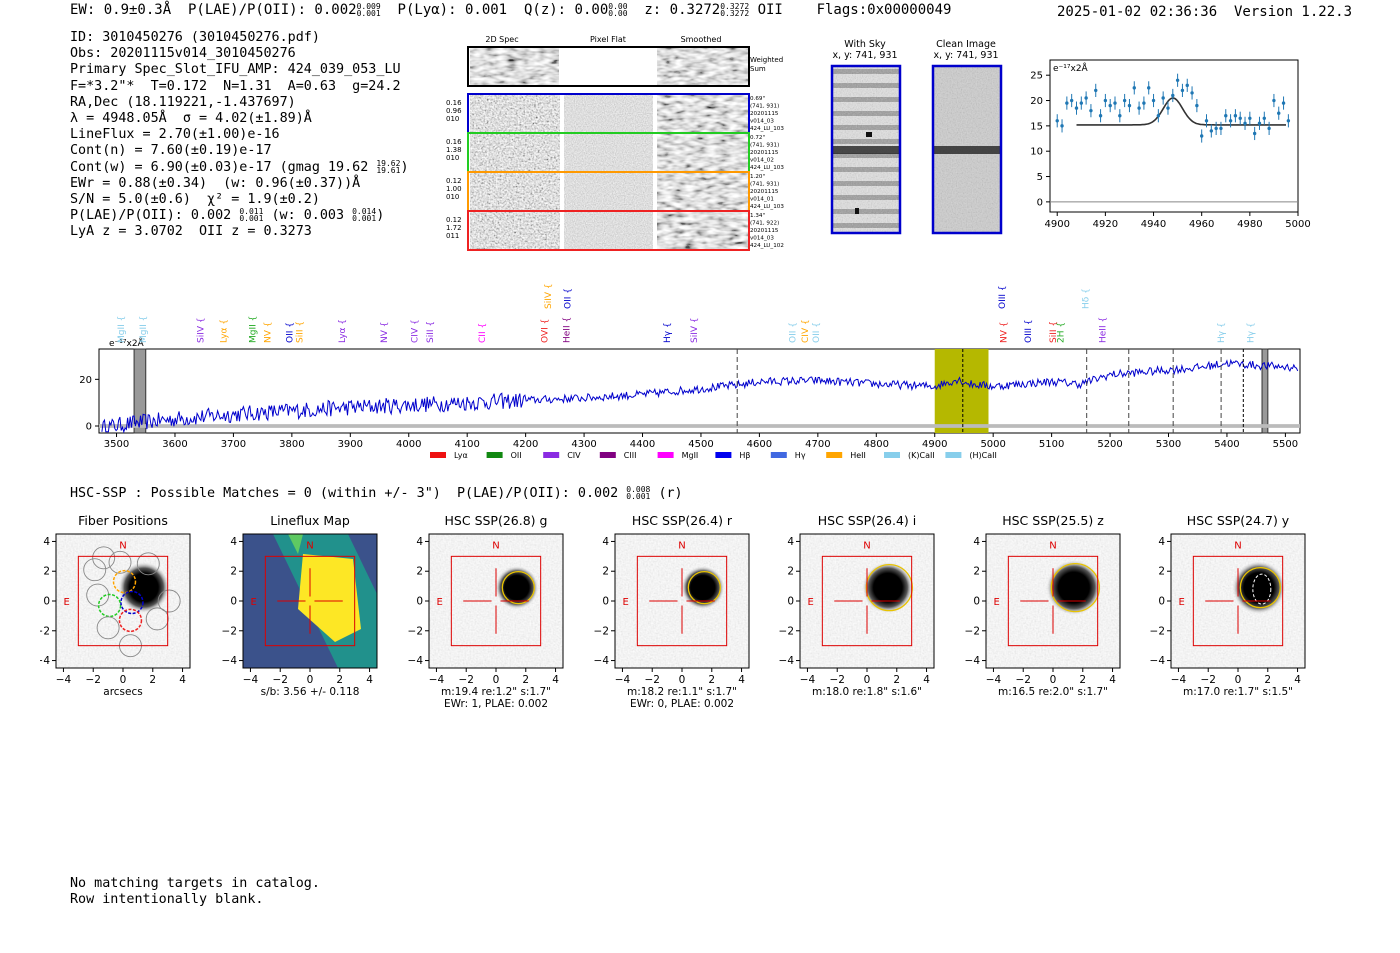  I want to click on spectrum-xtick-label: 3700, so click(233, 444).